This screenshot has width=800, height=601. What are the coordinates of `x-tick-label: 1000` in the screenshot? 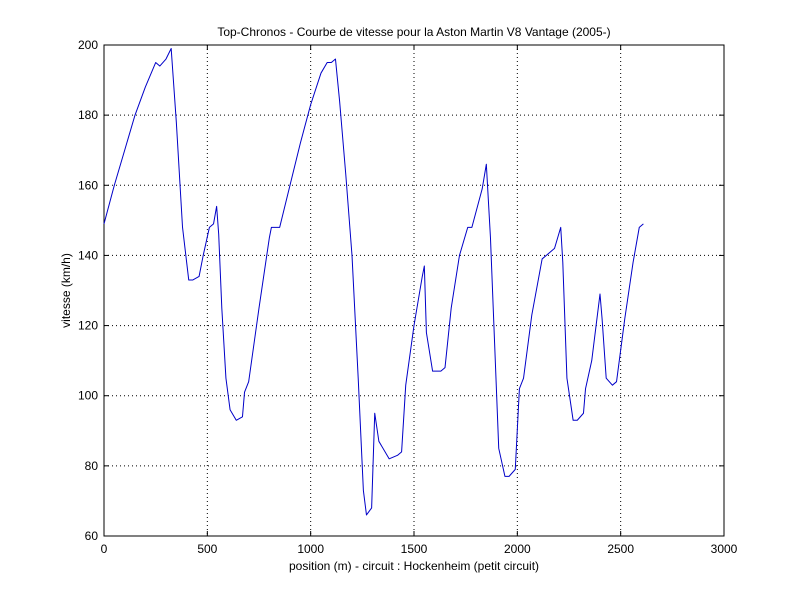 It's located at (310, 549).